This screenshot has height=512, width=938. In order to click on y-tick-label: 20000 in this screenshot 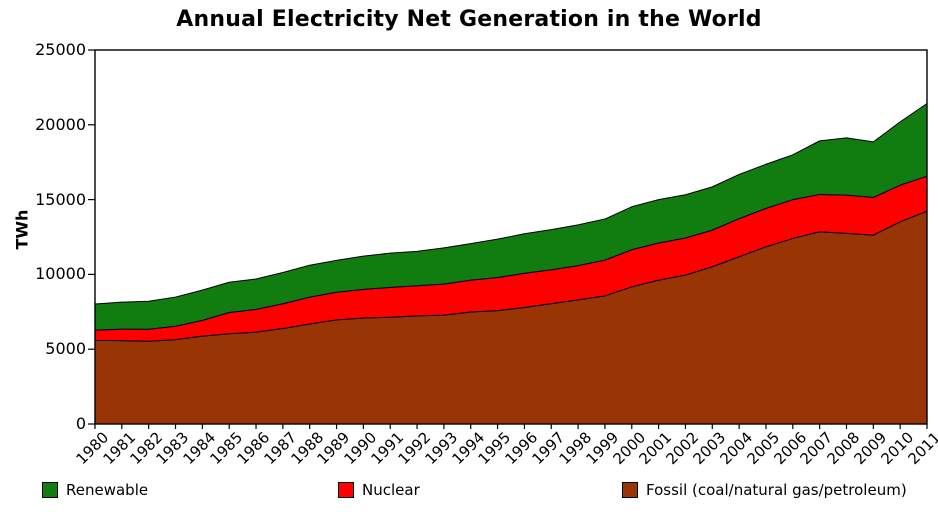, I will do `click(60, 124)`.